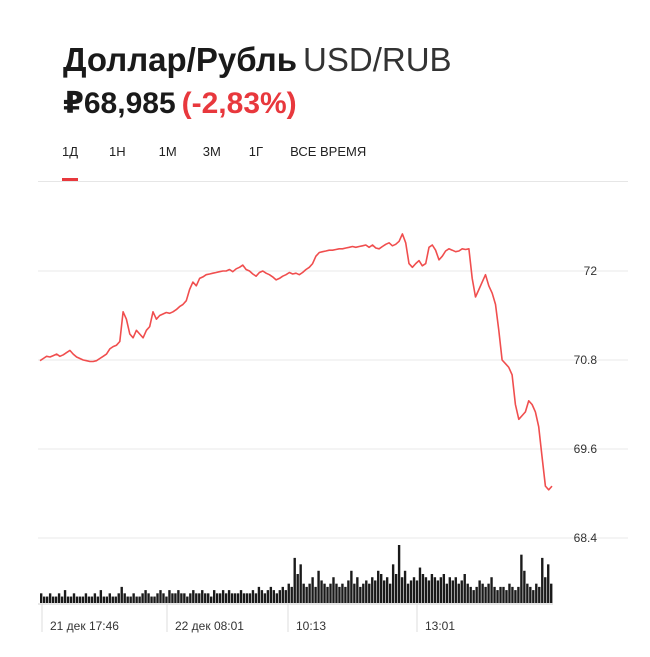  Describe the element at coordinates (256, 151) in the screenshot. I see `tab-1y: 1Г` at that location.